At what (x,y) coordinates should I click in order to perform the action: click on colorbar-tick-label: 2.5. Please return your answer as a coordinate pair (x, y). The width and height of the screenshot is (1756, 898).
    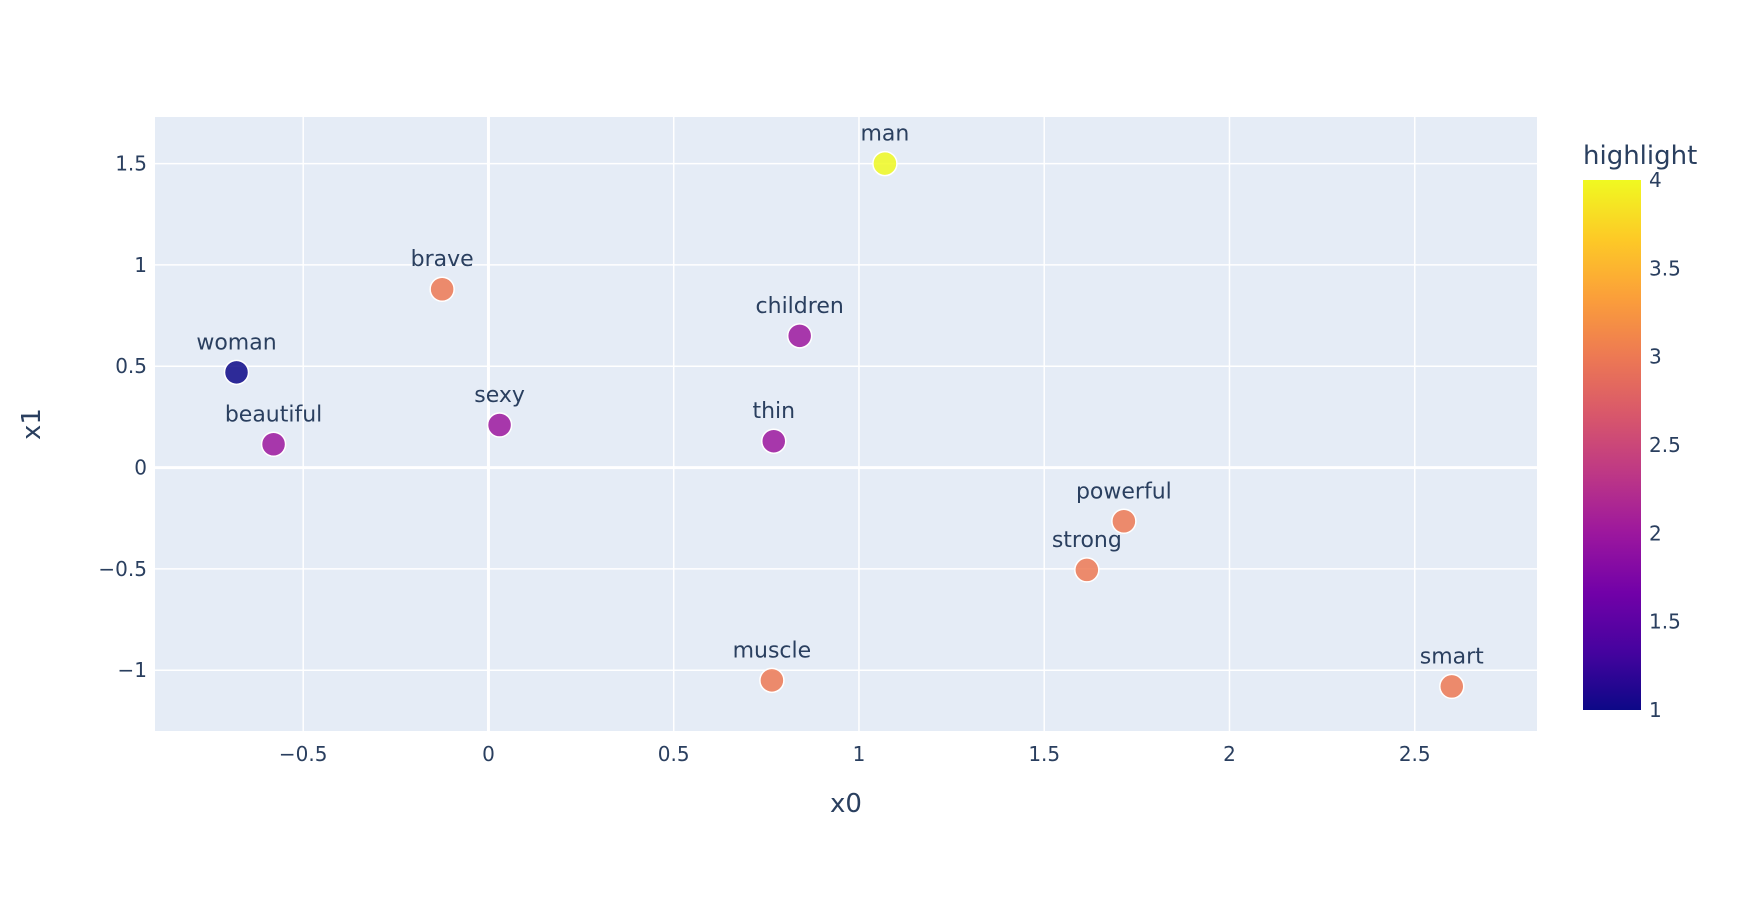
    Looking at the image, I should click on (1665, 445).